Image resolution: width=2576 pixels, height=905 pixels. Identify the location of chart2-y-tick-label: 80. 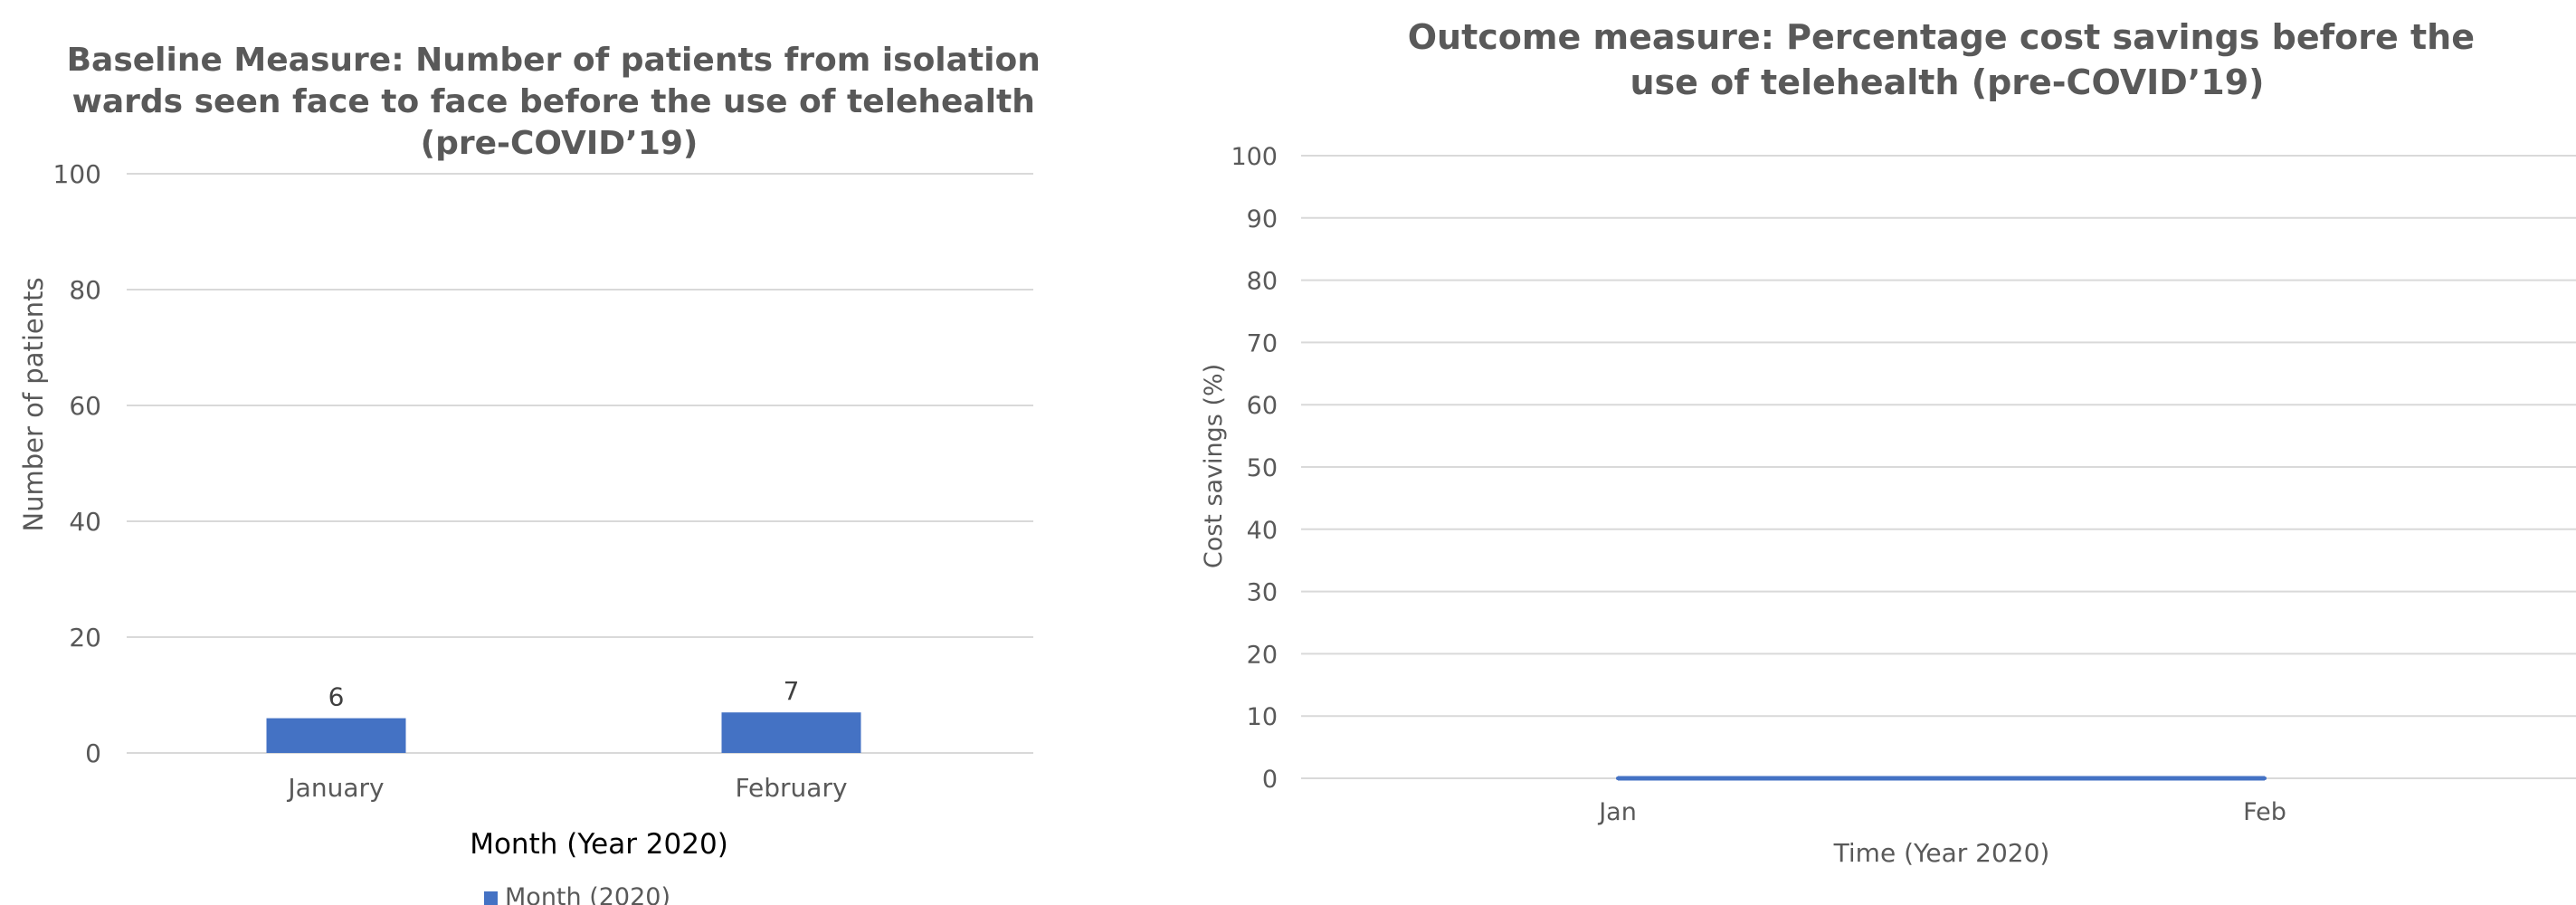
(1262, 282).